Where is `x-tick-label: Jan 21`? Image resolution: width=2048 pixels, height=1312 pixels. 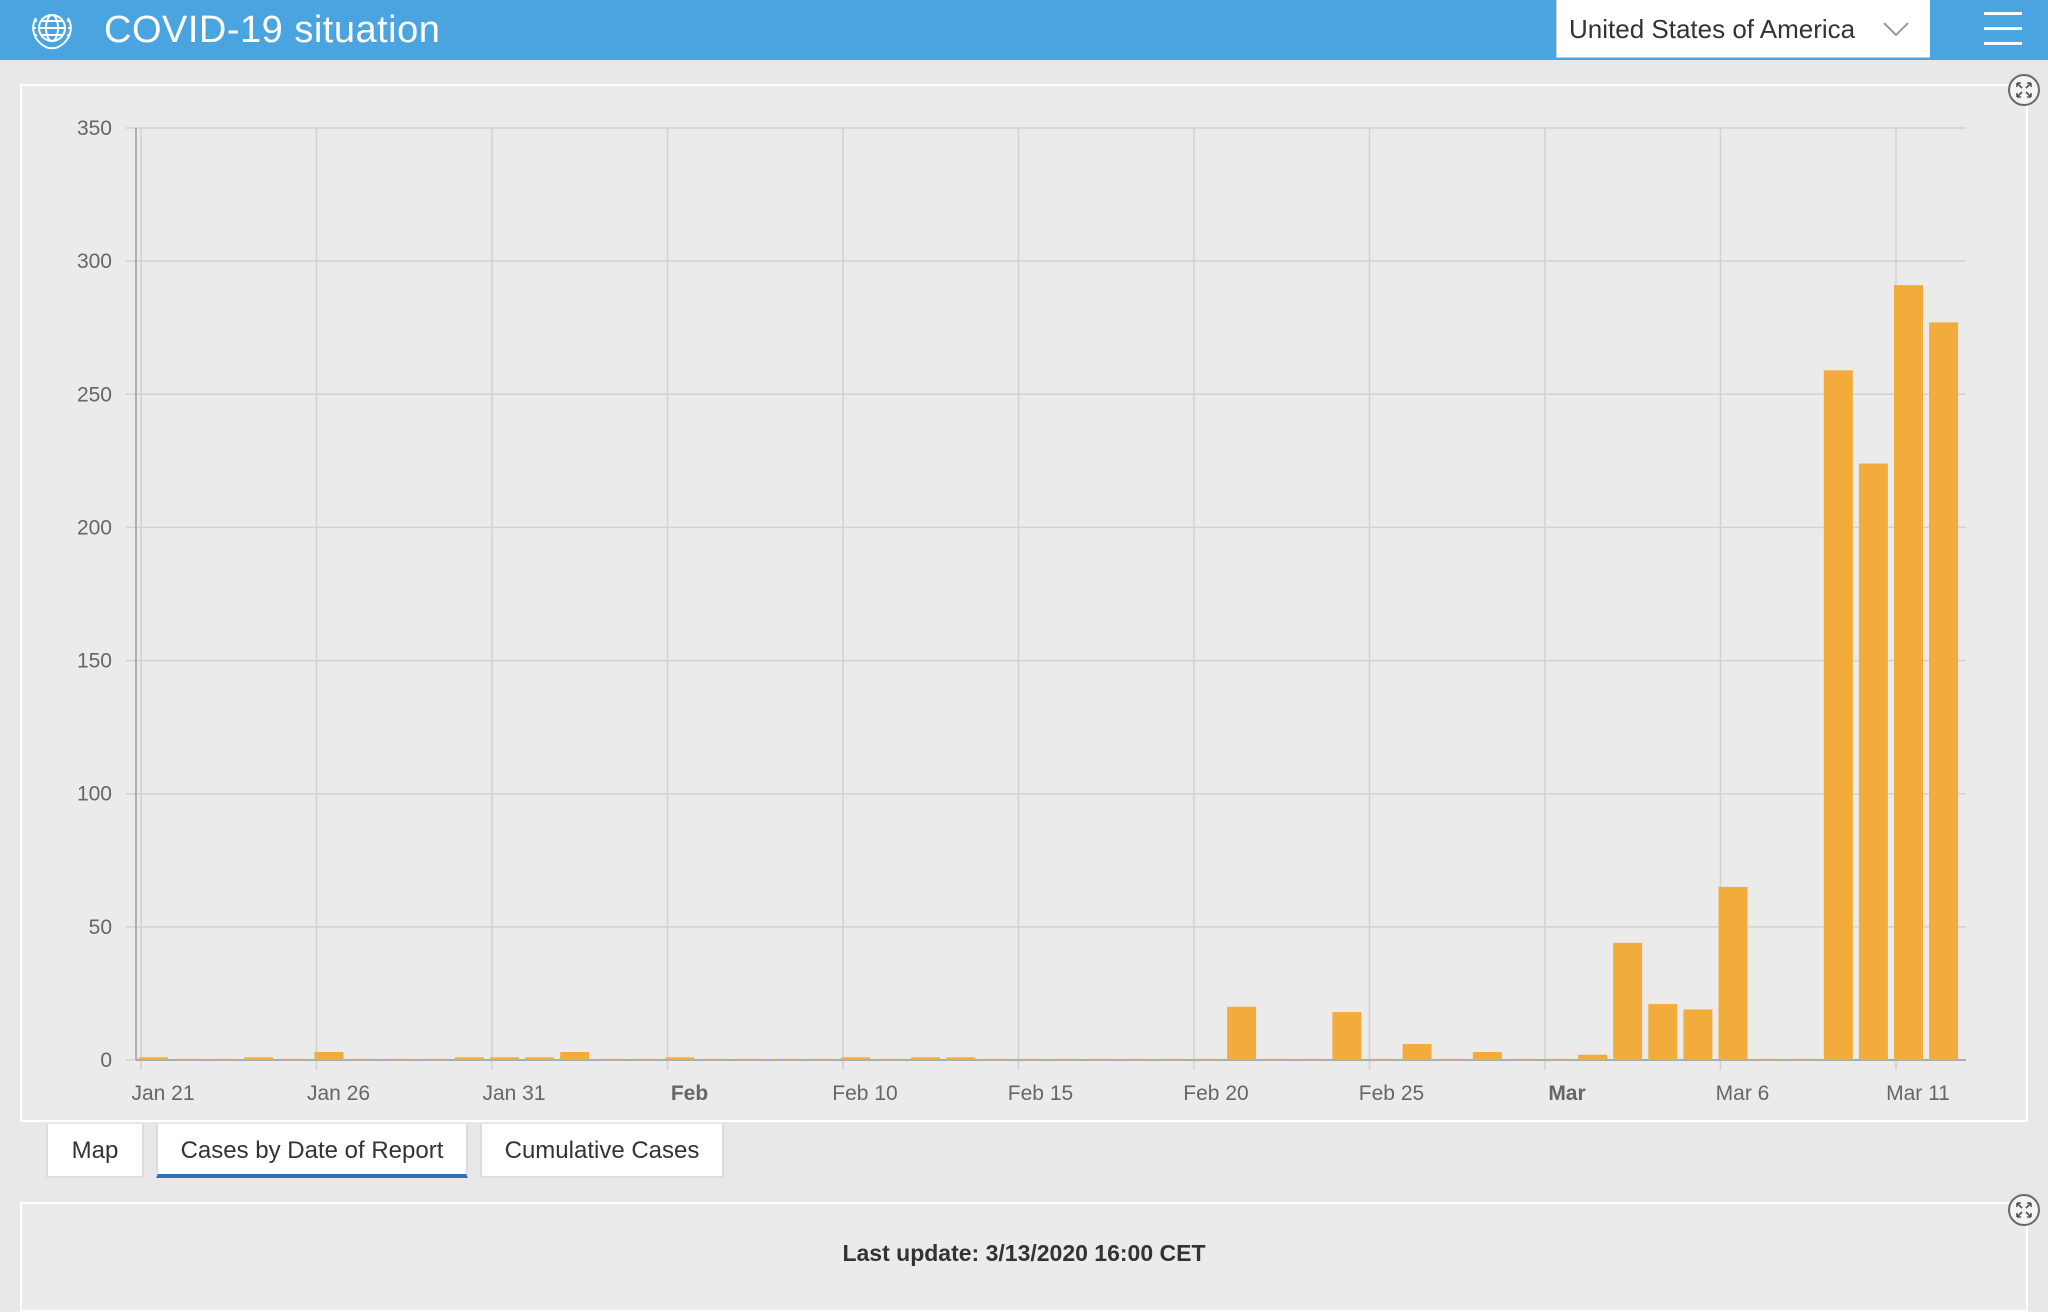 x-tick-label: Jan 21 is located at coordinates (162, 1093).